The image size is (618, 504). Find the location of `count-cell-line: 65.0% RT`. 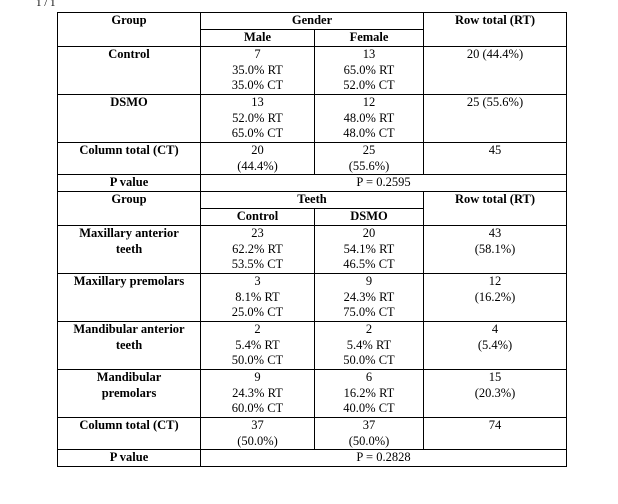

count-cell-line: 65.0% RT is located at coordinates (369, 69).